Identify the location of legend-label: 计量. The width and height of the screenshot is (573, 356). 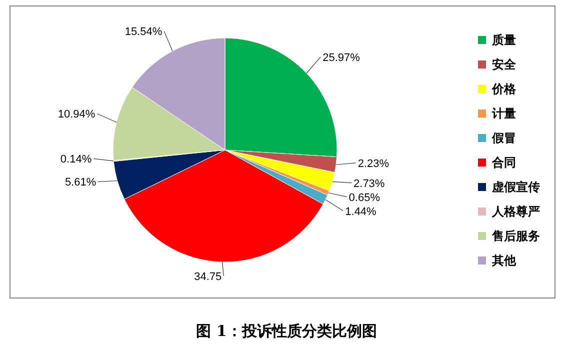
(503, 113).